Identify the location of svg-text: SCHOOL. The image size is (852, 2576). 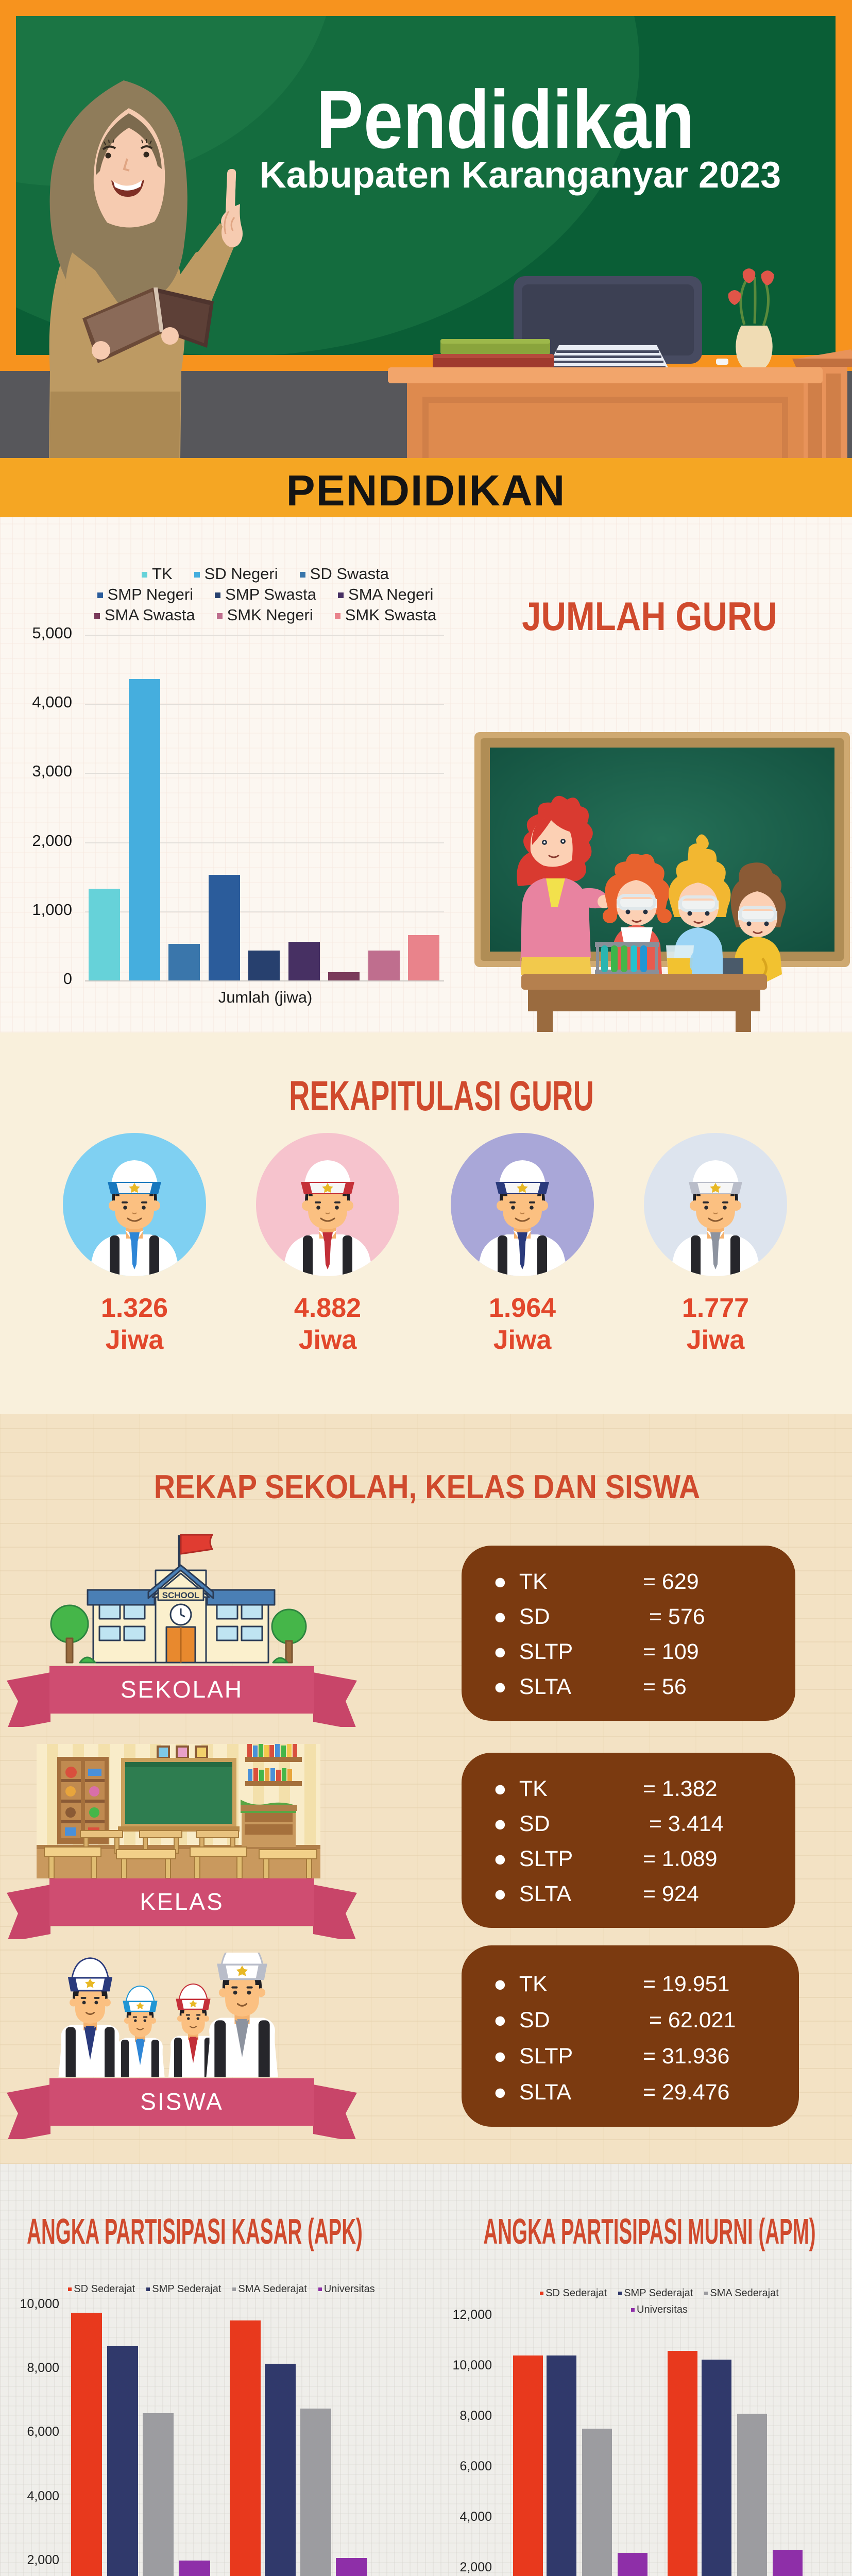
(181, 1595).